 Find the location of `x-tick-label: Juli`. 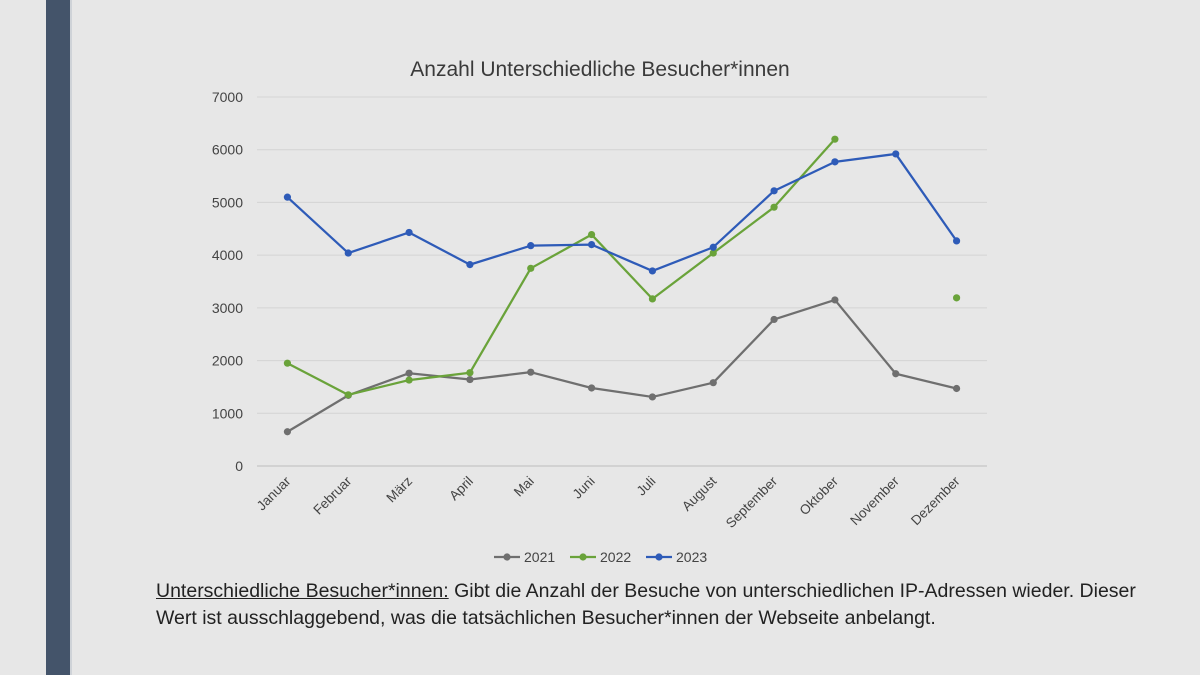

x-tick-label: Juli is located at coordinates (646, 486).